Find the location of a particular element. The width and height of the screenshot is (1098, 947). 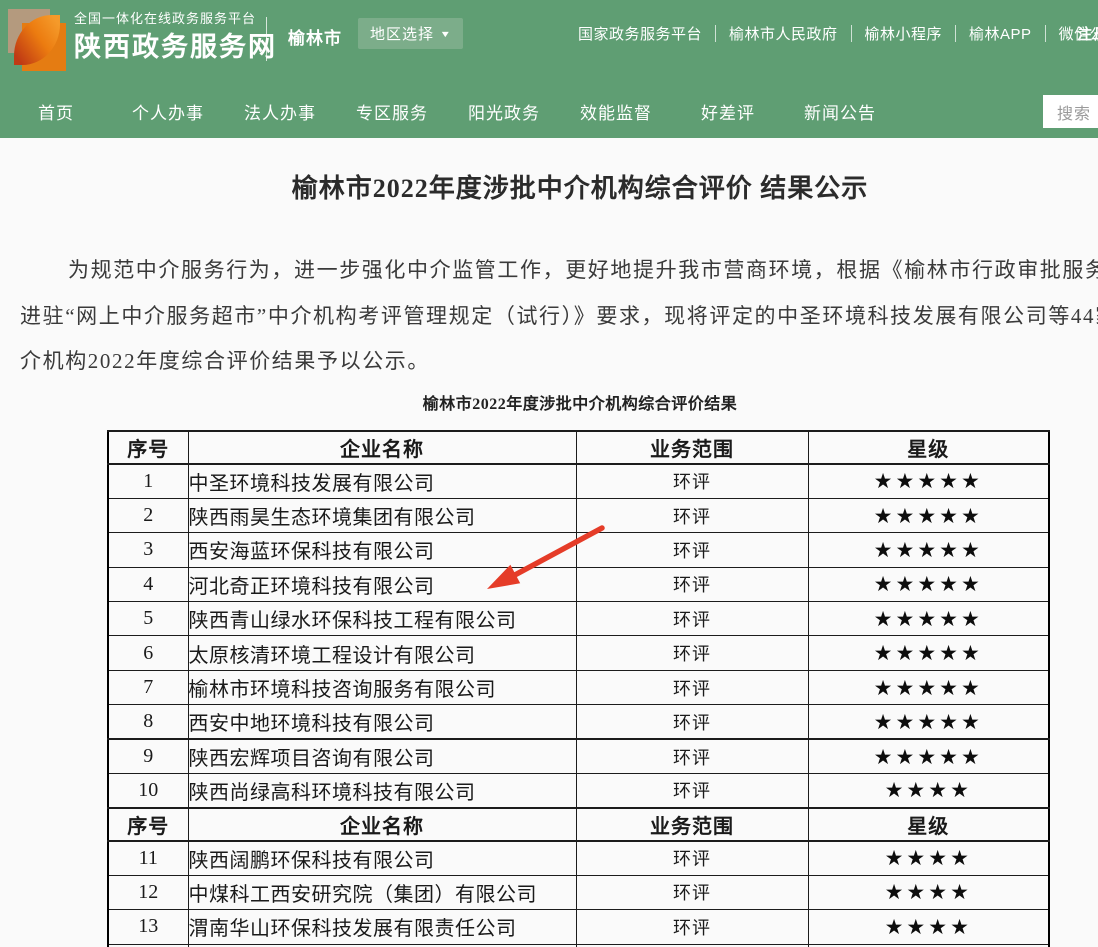

header-link: 微信公众号 is located at coordinates (1078, 34).